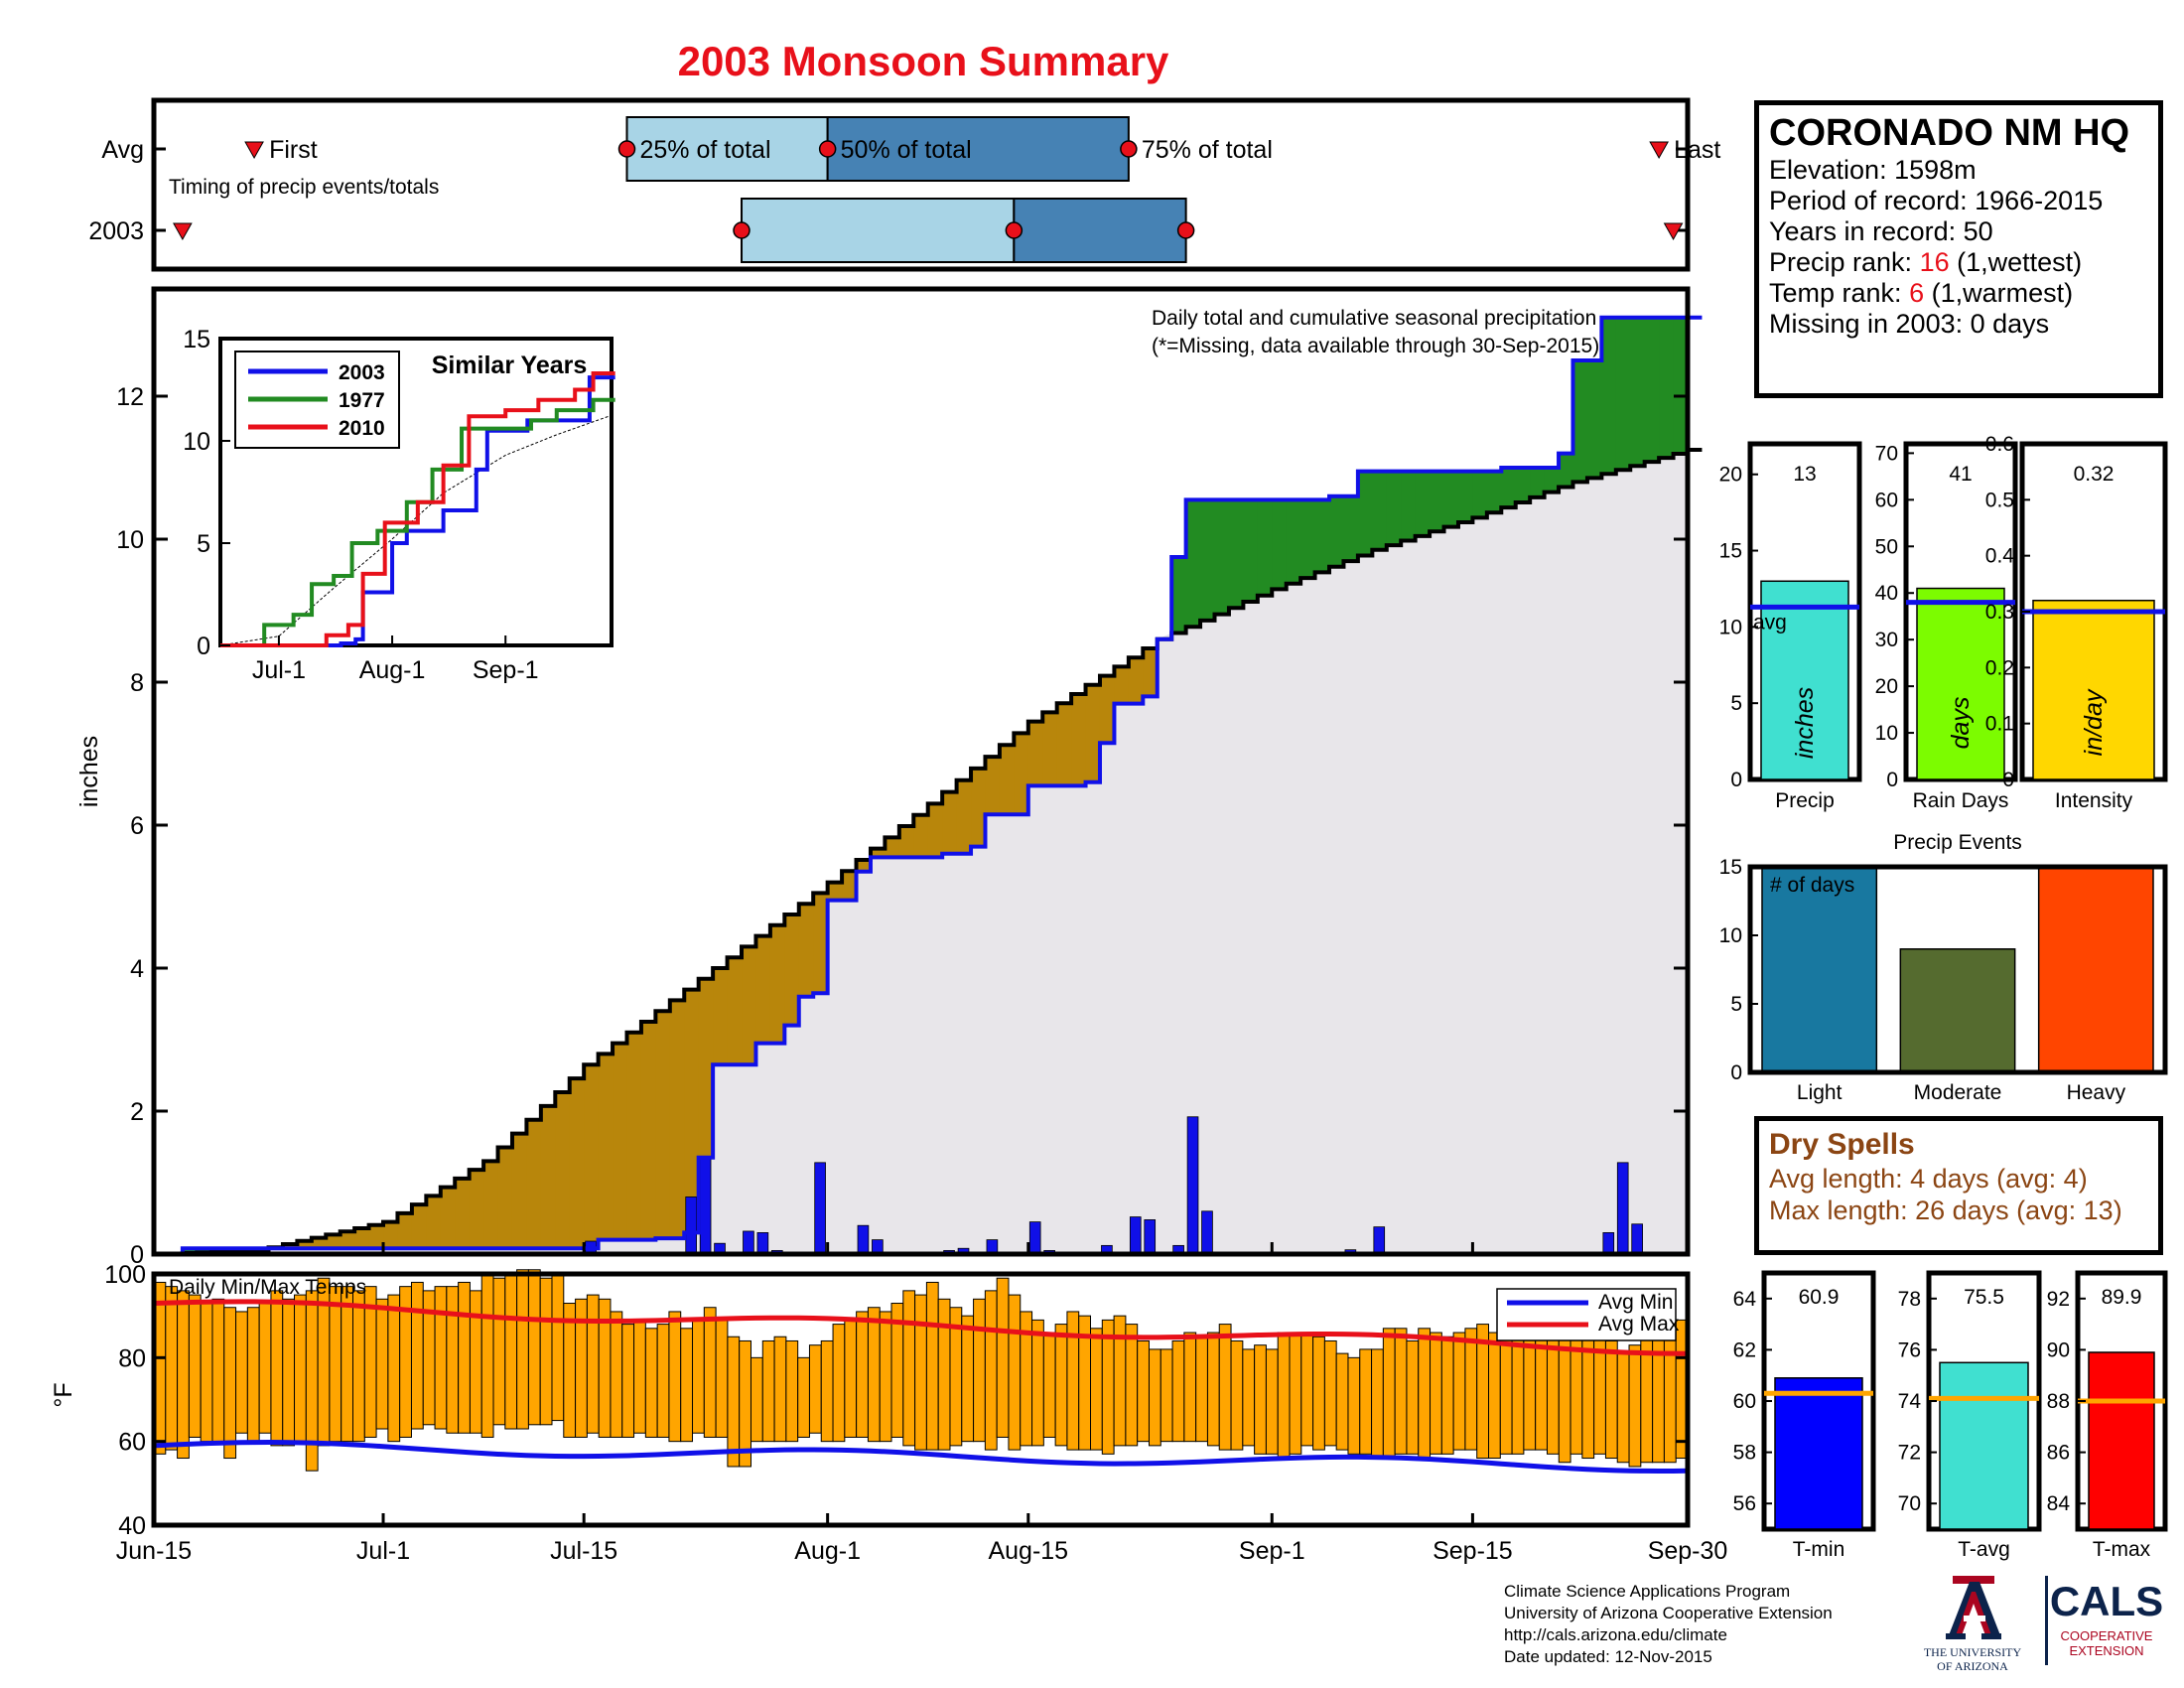 The image size is (2184, 1688). Describe the element at coordinates (383, 1551) in the screenshot. I see `x-tick-label: Jul-1` at that location.